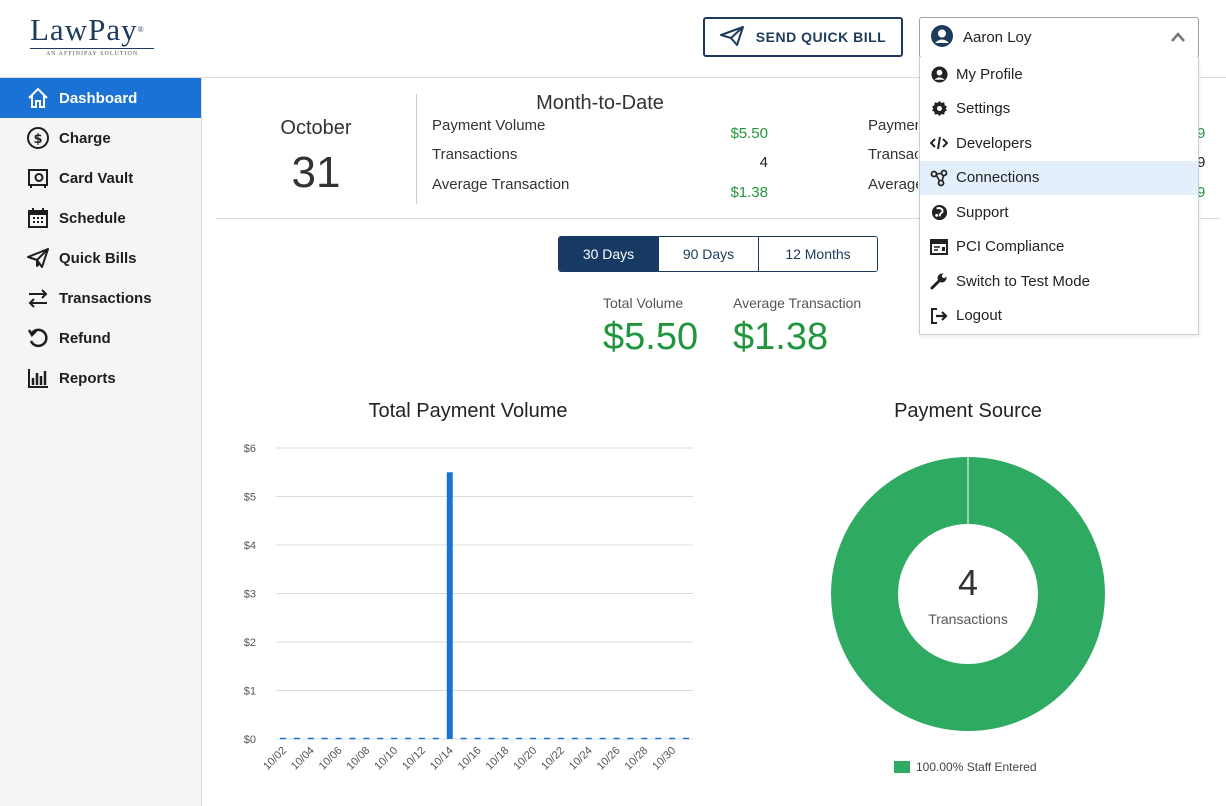 Image resolution: width=1226 pixels, height=806 pixels. Describe the element at coordinates (38, 378) in the screenshot. I see `bar-chart-icon` at that location.